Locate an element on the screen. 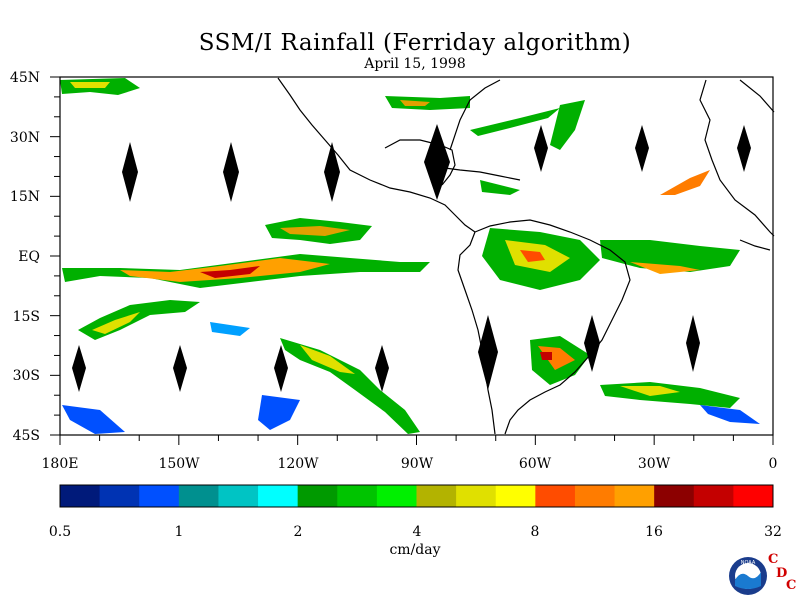 The width and height of the screenshot is (800, 600). lat-label: 30N is located at coordinates (25, 138).